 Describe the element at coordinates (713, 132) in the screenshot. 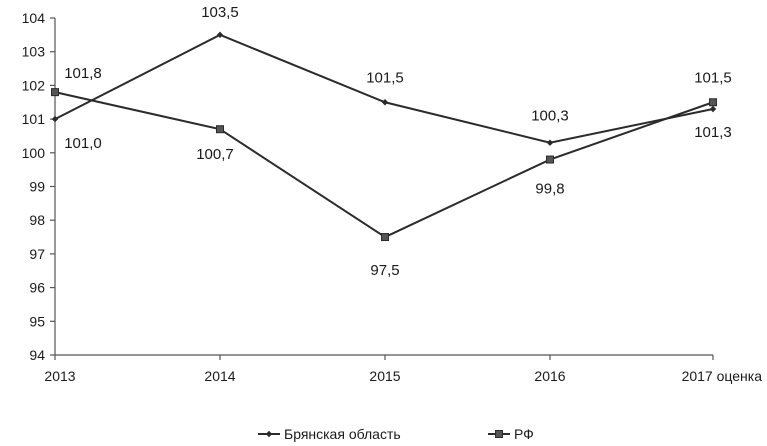

I see `data-label: 101,3` at that location.